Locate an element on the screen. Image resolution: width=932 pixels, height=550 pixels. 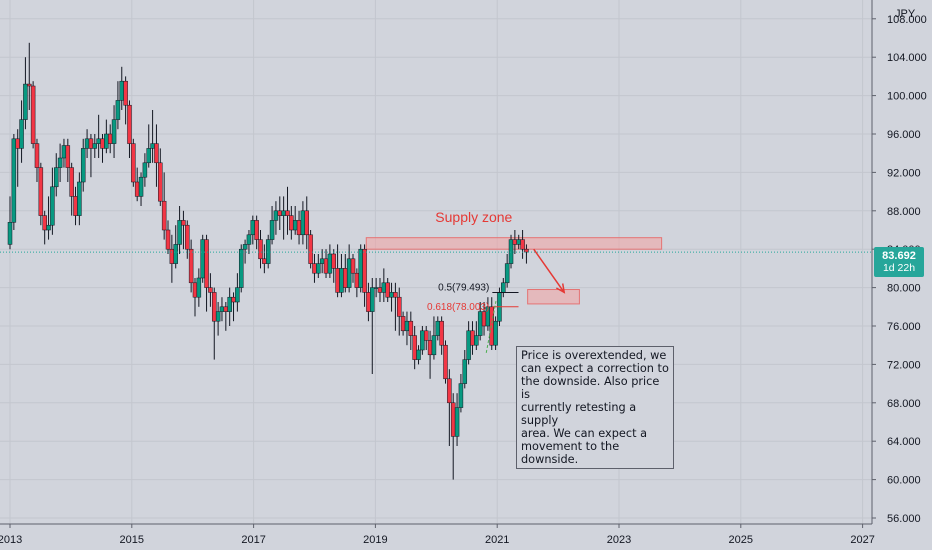
down-arrow-head is located at coordinates (560, 288).